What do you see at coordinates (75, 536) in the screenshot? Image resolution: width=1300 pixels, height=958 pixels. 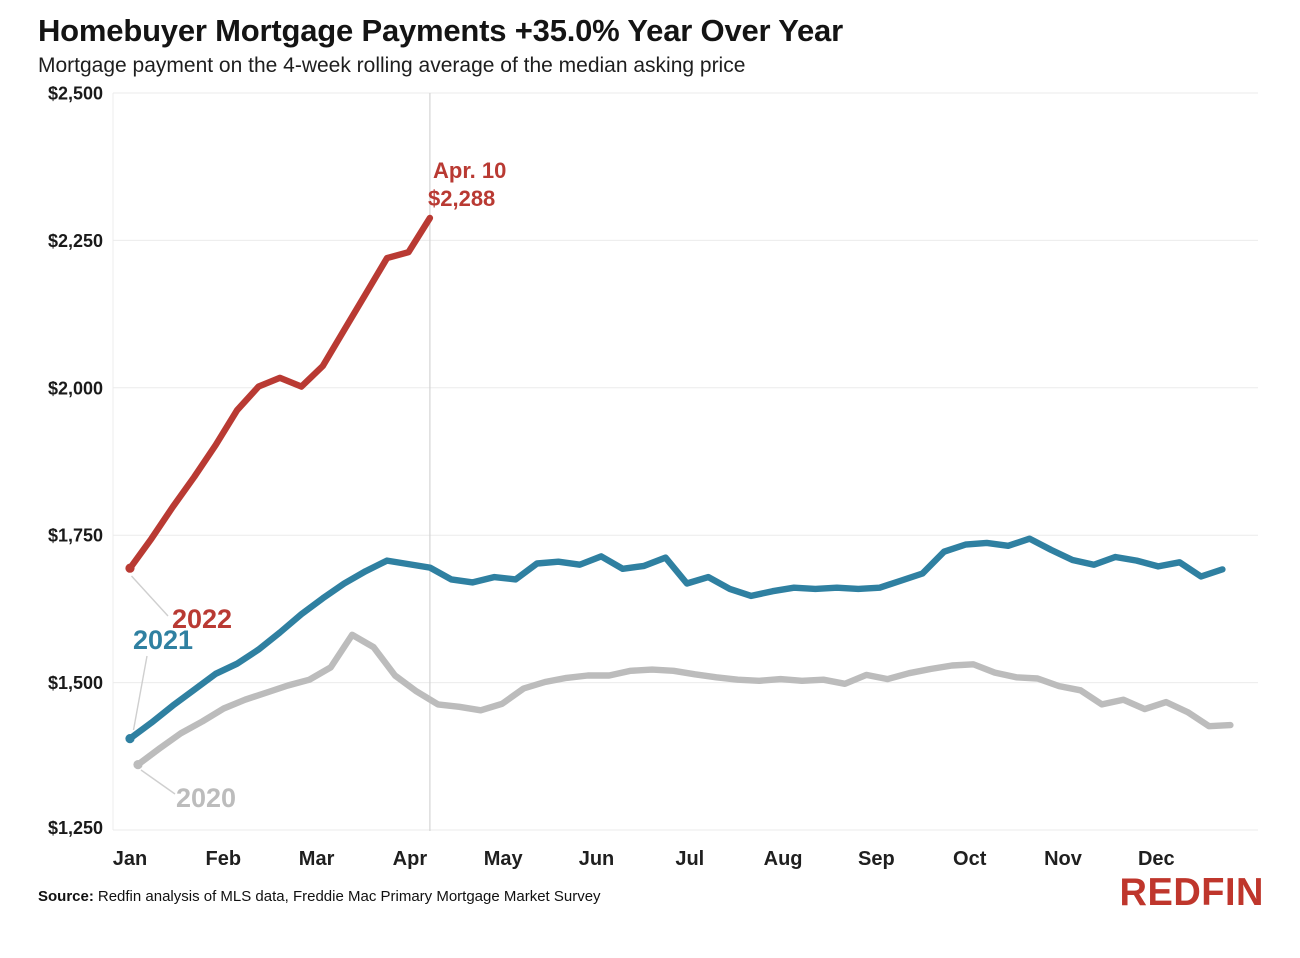 I see `y-tick-1750: $1,750` at bounding box center [75, 536].